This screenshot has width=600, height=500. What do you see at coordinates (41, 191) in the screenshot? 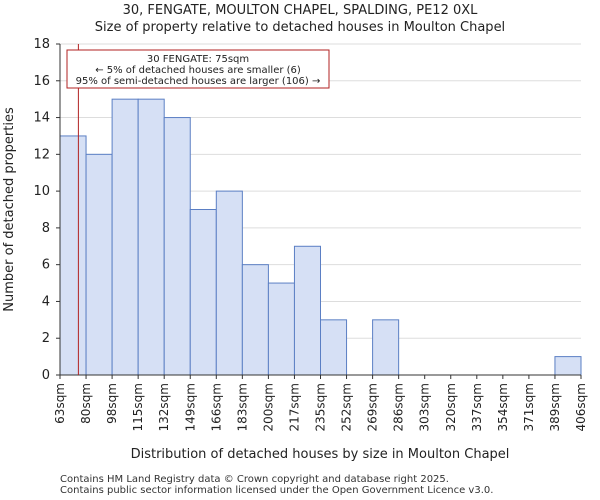
I see `y-tick-label: 10` at bounding box center [41, 191].